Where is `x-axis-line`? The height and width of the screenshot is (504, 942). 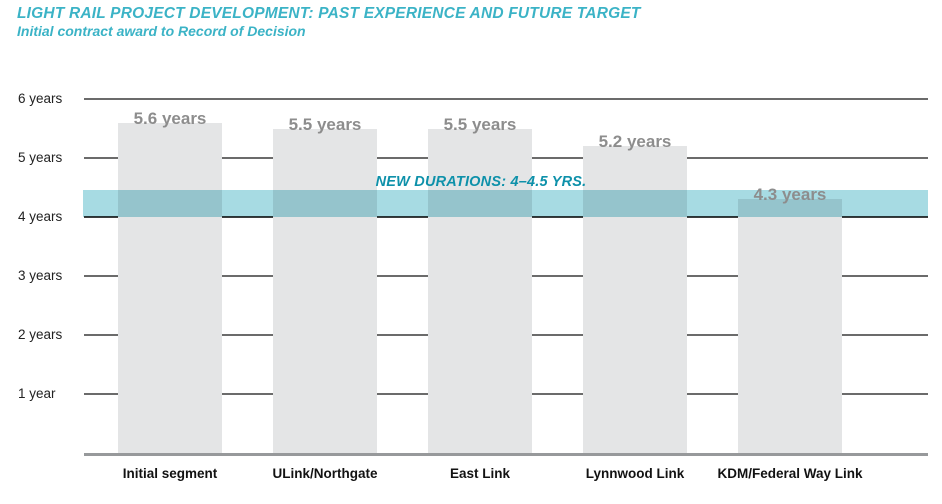 x-axis-line is located at coordinates (506, 454).